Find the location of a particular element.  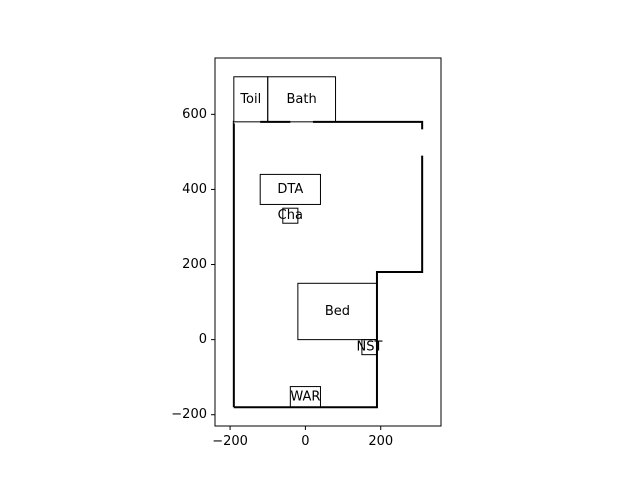

y-tick-label: −200 is located at coordinates (189, 414).